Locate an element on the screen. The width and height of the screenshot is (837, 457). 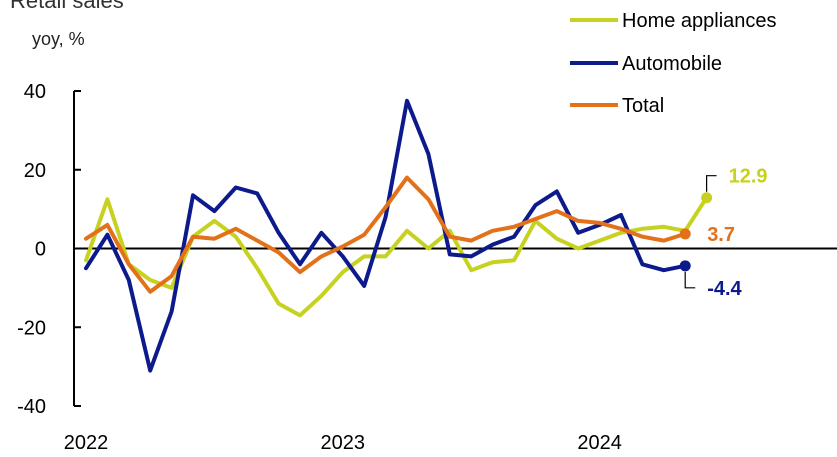
legend-label: Total is located at coordinates (643, 106).